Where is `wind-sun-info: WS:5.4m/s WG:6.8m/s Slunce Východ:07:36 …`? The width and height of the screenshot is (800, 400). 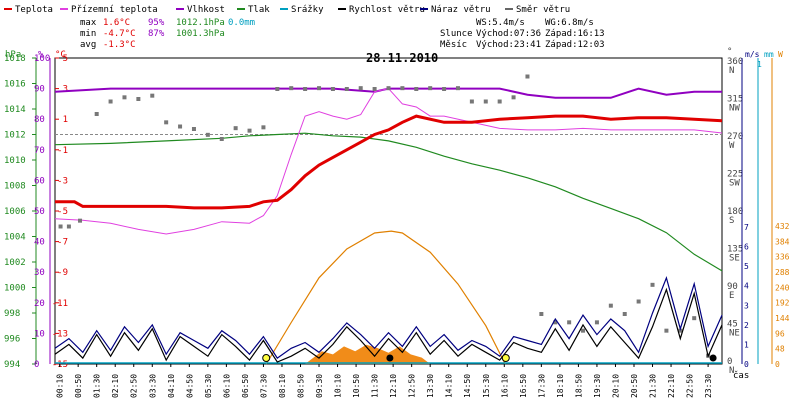 wind-sun-info: WS:5.4m/s WG:6.8m/s Slunce Východ:07:36 … is located at coordinates (522, 34).